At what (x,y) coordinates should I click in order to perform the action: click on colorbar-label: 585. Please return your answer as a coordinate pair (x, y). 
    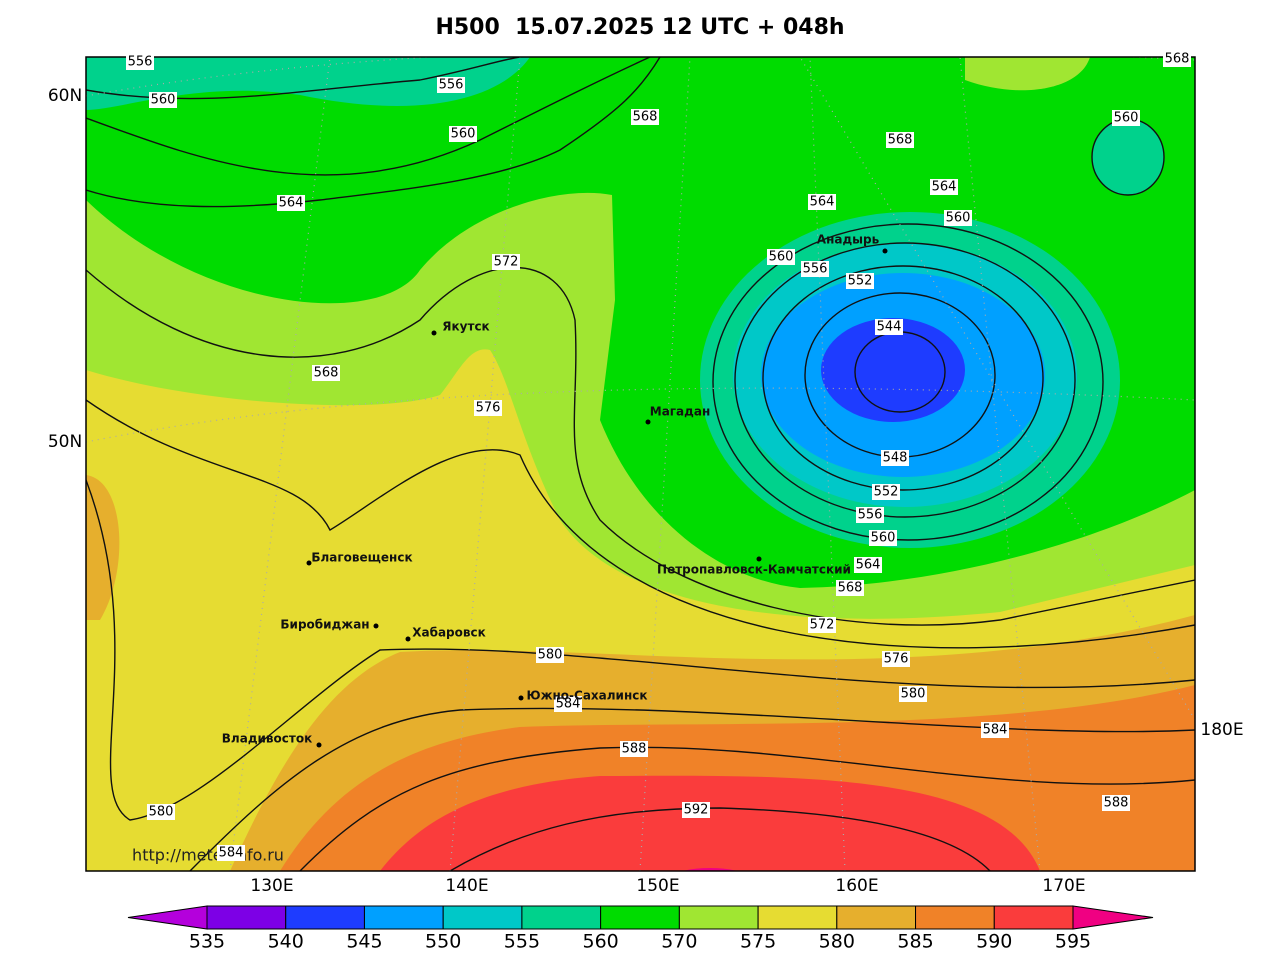
    Looking at the image, I should click on (915, 942).